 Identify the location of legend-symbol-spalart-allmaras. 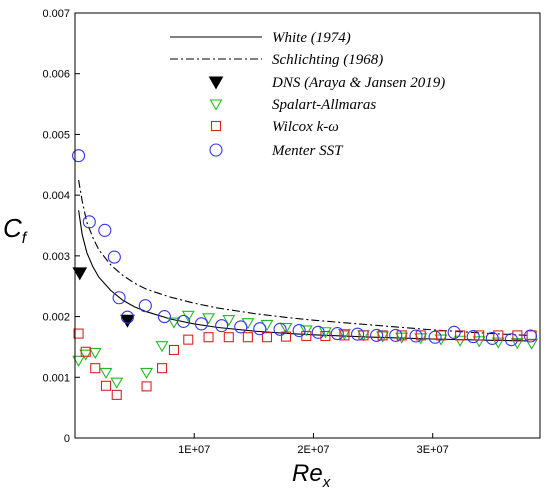
(216, 105).